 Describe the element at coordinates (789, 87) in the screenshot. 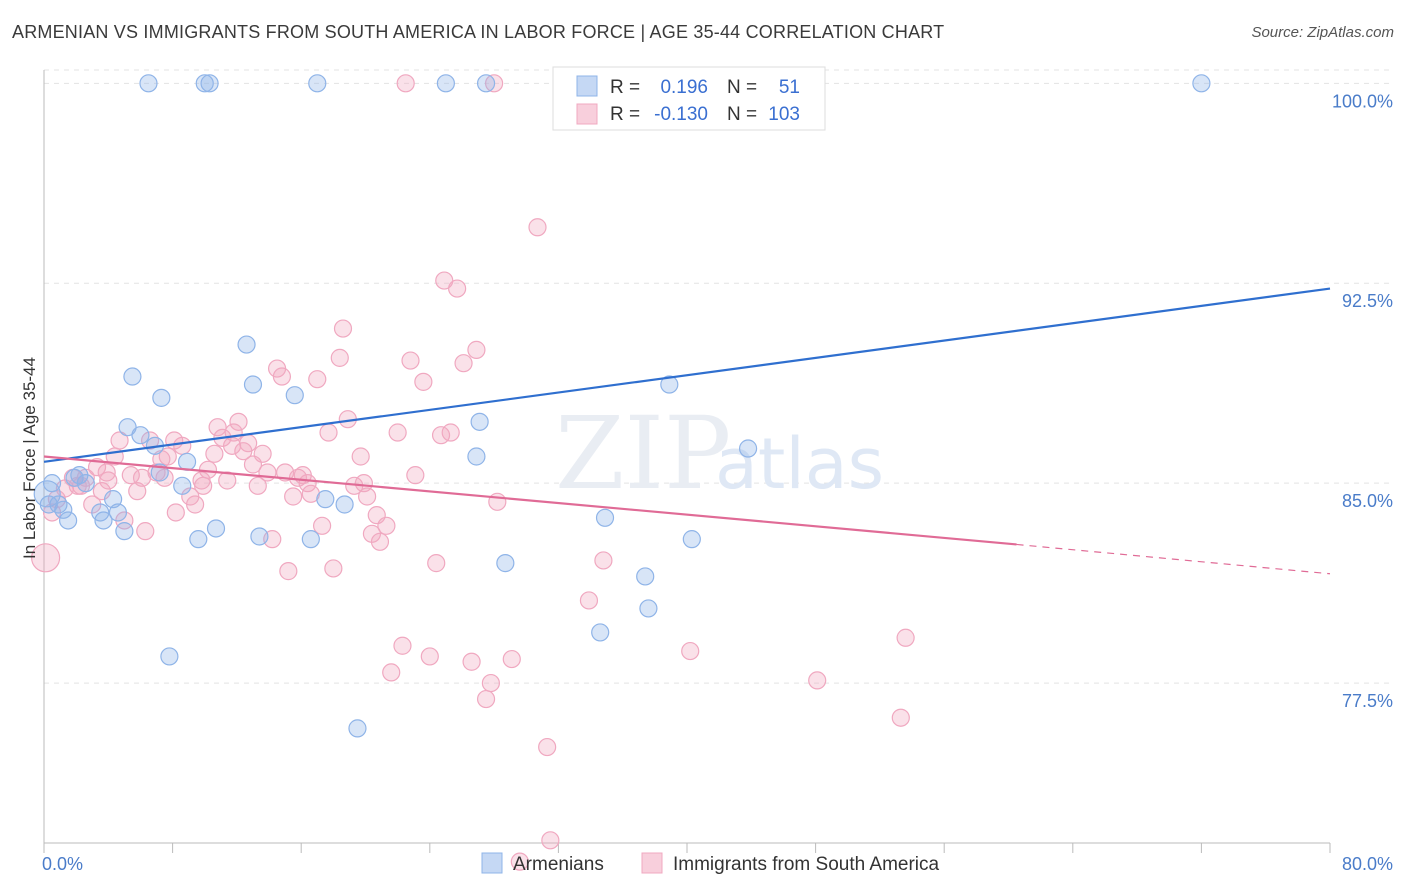

I see `legend-n-value-armenians: 51` at that location.